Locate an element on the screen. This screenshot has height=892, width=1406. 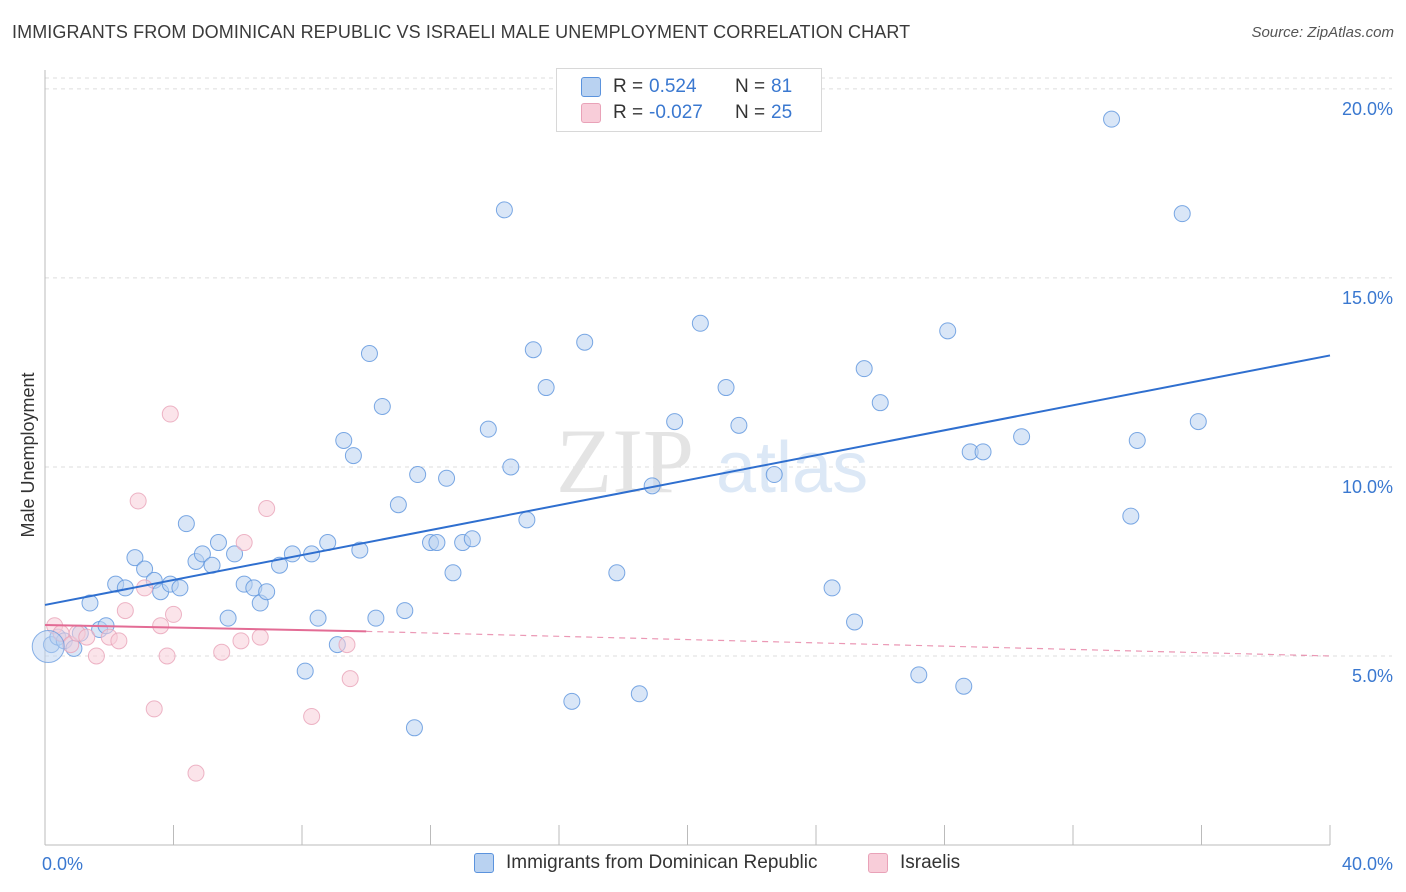
legend-row-pink: R = -0.027 N = 25 is located at coordinates (686, 113).